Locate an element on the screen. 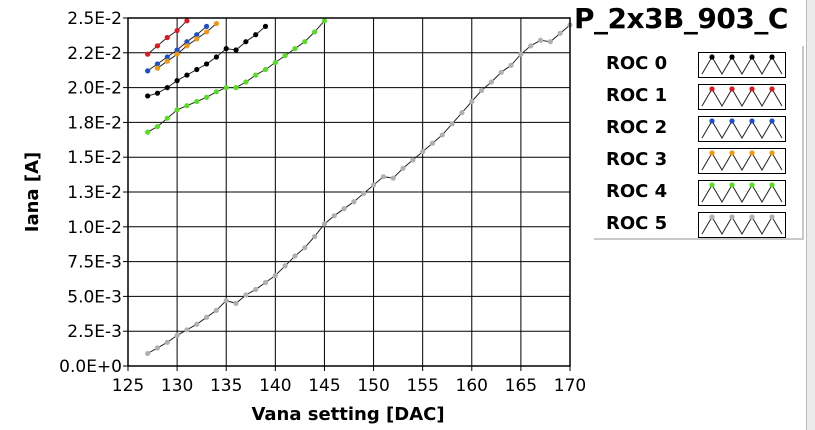 The width and height of the screenshot is (815, 430). y-tick-label: 2.5E-3 is located at coordinates (94, 332).